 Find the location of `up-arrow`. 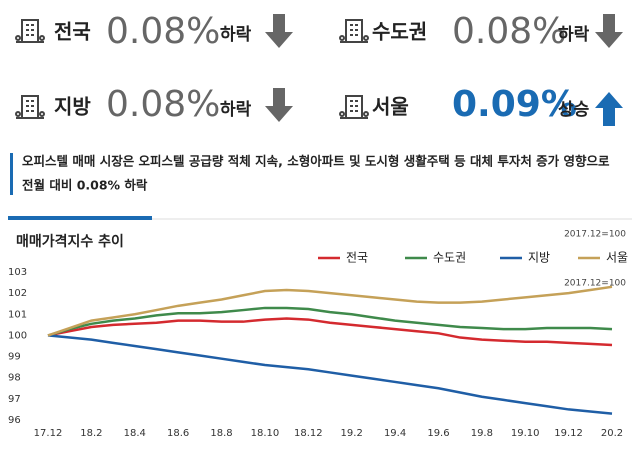

up-arrow is located at coordinates (609, 109).